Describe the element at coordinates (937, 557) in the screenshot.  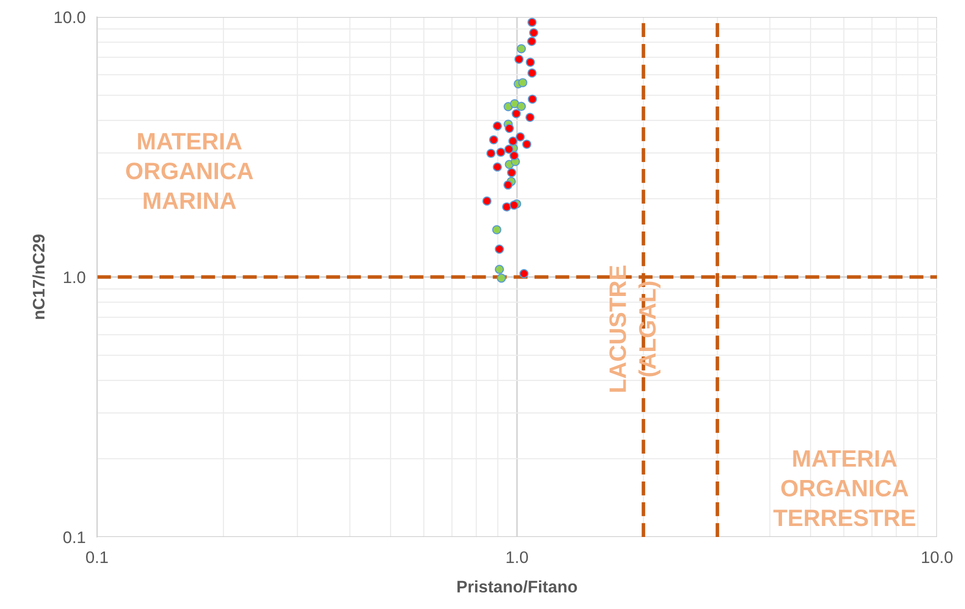
I see `x-tick-label: 10.0` at that location.